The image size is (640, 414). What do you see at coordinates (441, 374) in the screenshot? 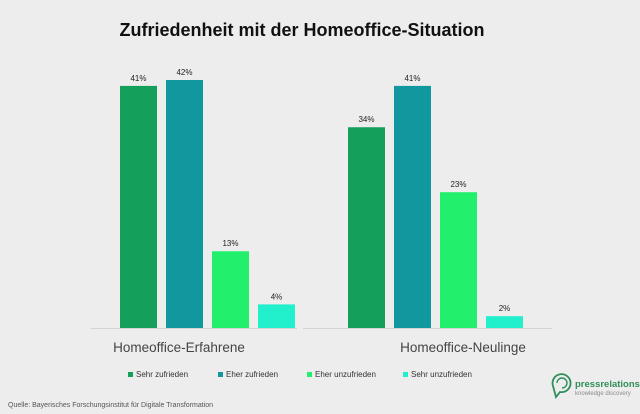
I see `legend-label: Sehr unzufrieden` at bounding box center [441, 374].